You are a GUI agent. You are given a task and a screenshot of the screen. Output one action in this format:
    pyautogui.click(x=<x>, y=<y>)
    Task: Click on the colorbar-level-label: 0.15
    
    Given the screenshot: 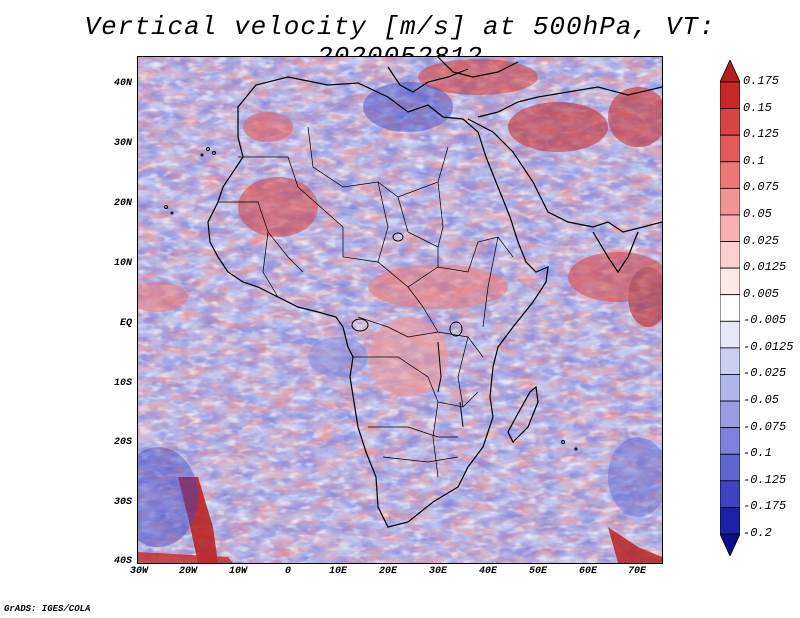 What is the action you would take?
    pyautogui.click(x=757, y=107)
    